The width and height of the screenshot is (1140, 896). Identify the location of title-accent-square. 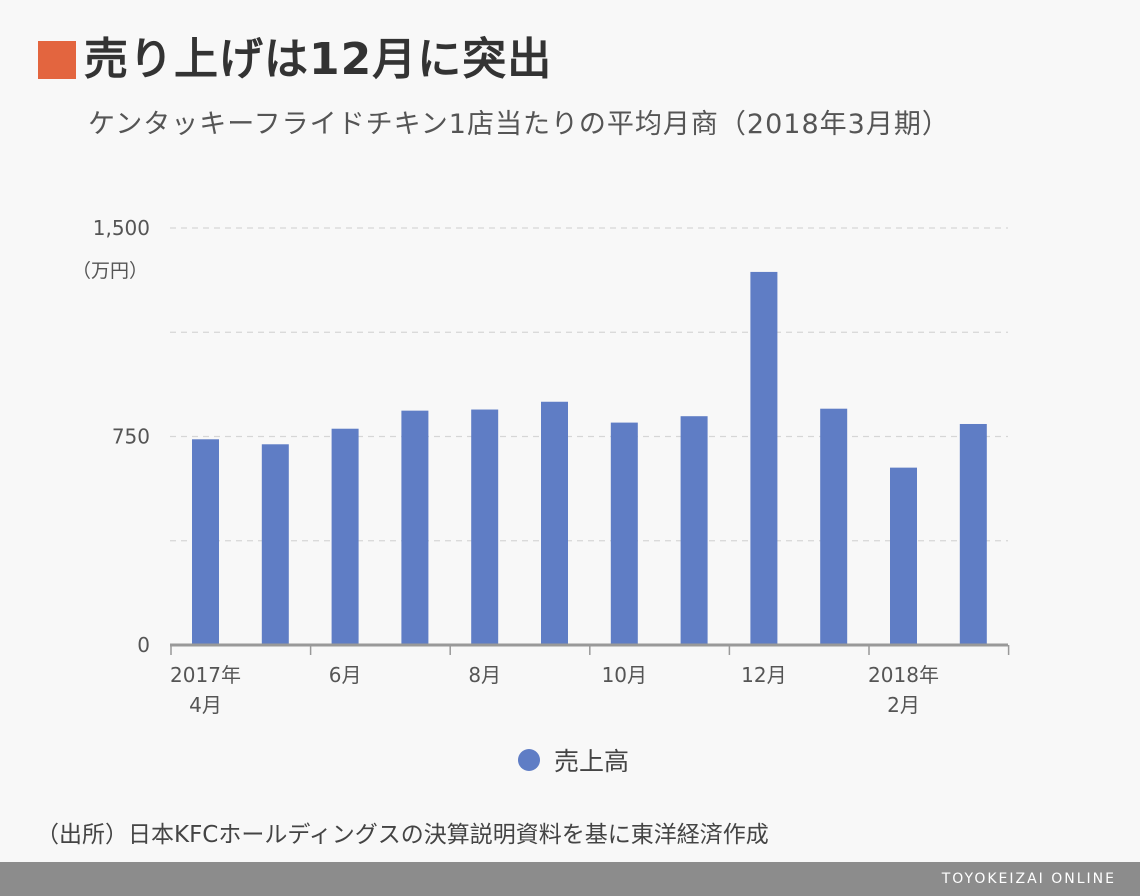
(57, 60).